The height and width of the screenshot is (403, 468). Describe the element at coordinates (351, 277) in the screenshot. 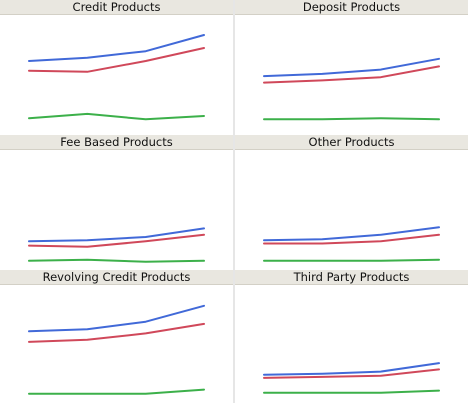

I see `panel-title-third-party: Third Party Products` at that location.